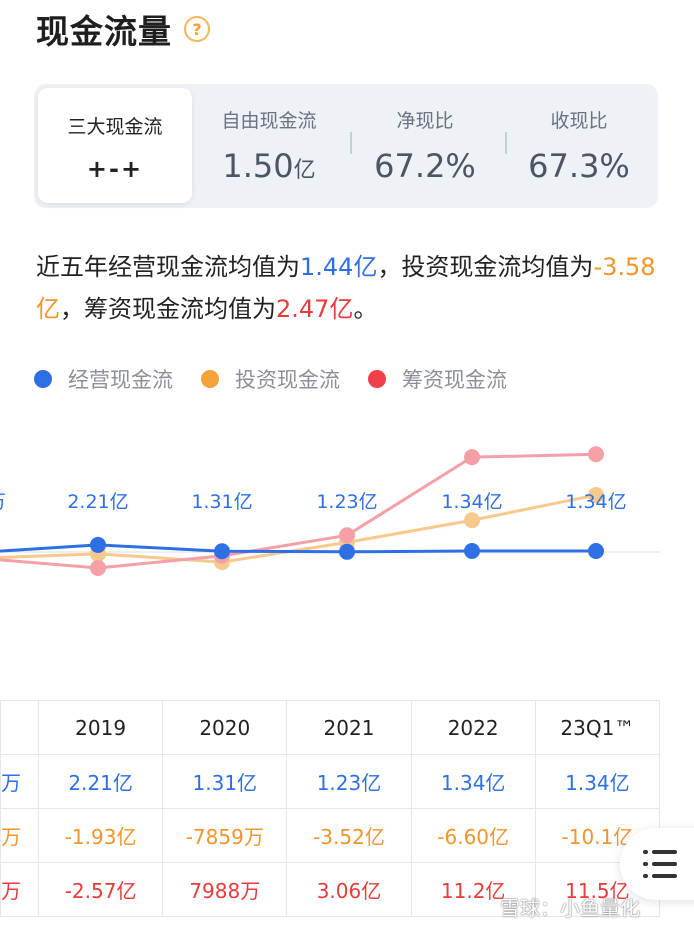  I want to click on free-cash-flow-unit: 亿, so click(304, 170).